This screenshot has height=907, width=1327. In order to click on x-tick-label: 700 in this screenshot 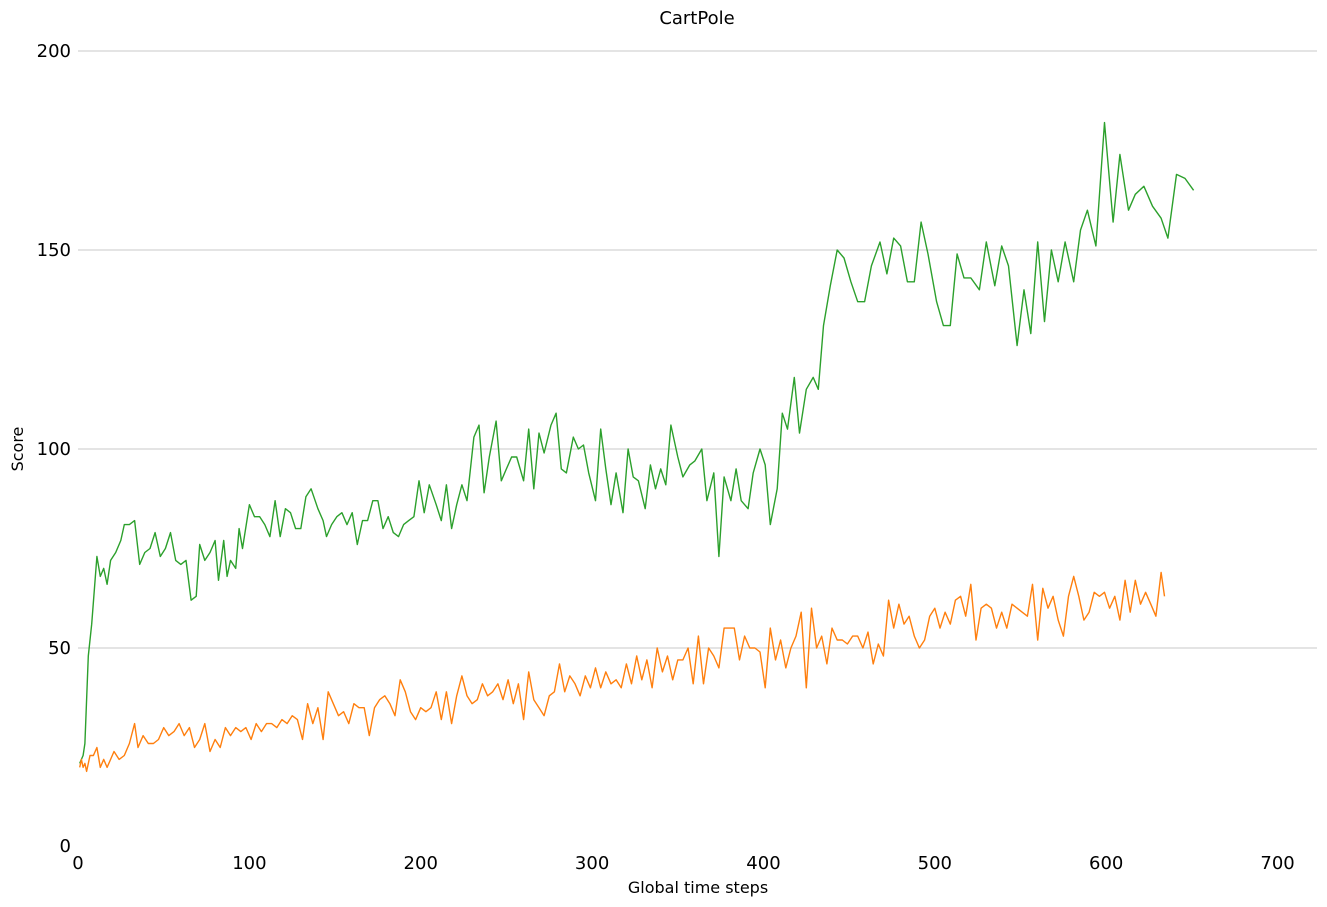, I will do `click(1277, 863)`.